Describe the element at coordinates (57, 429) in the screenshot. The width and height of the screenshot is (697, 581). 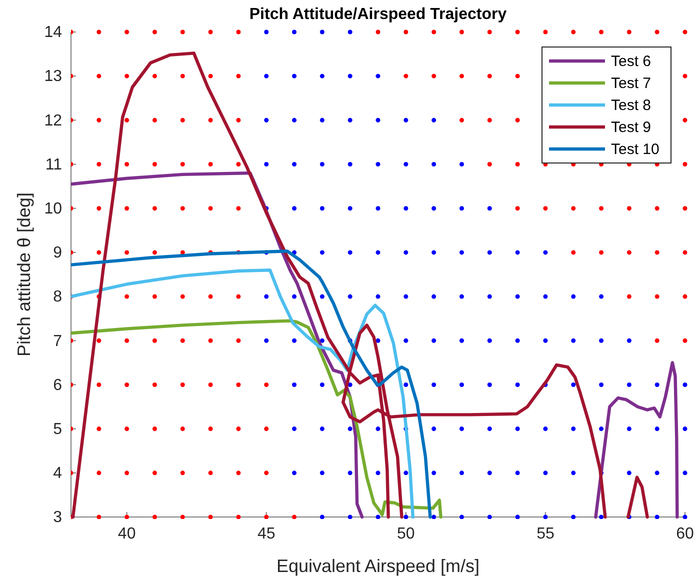
I see `y-tick-label: 5` at that location.